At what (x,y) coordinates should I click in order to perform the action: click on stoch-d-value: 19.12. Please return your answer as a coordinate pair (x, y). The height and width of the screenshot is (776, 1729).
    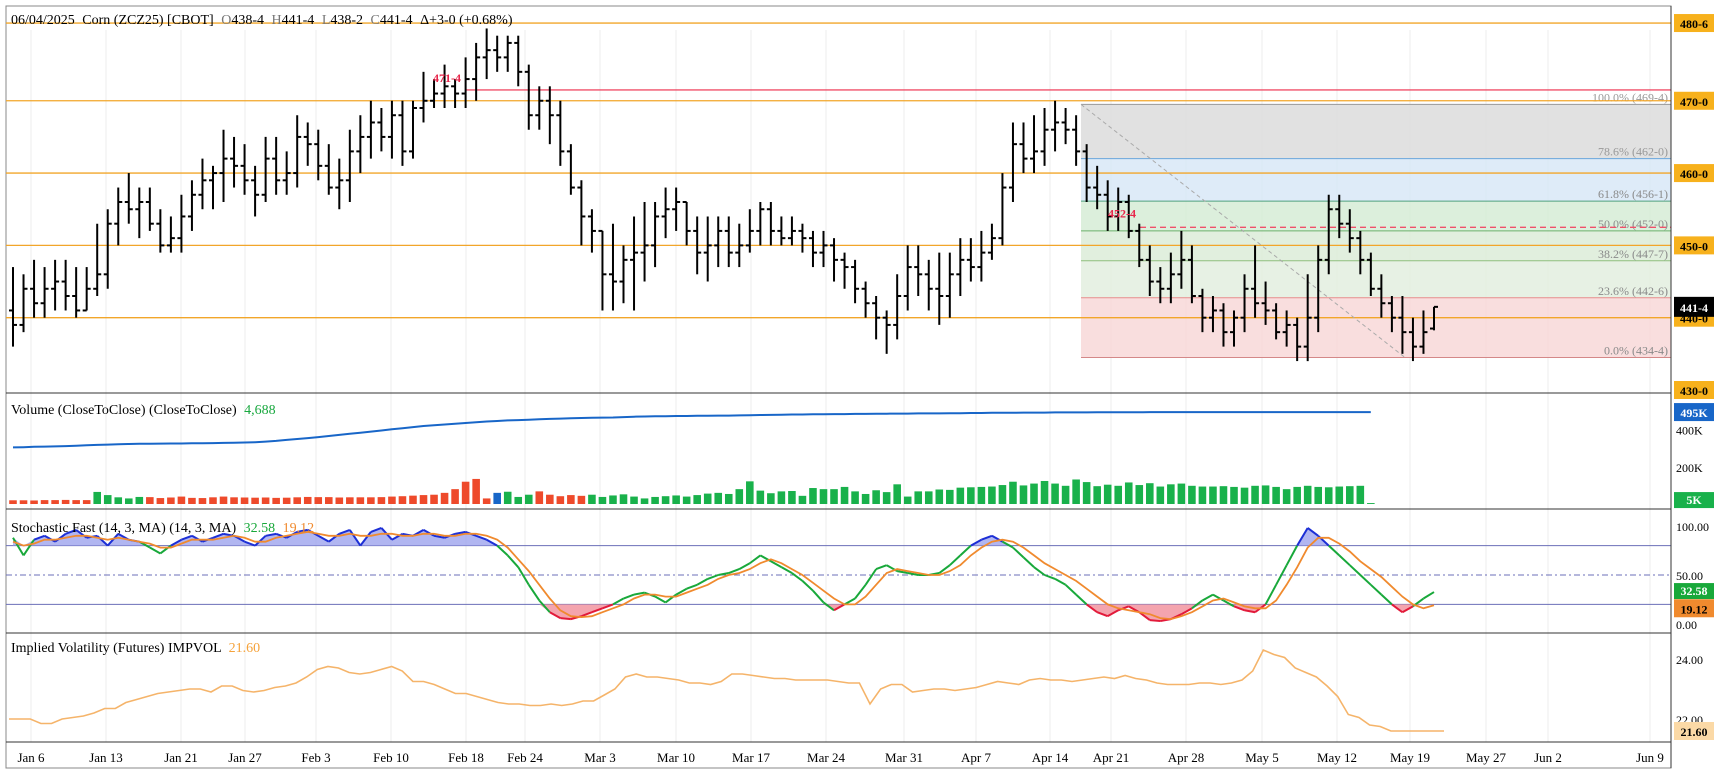
    Looking at the image, I should click on (299, 528).